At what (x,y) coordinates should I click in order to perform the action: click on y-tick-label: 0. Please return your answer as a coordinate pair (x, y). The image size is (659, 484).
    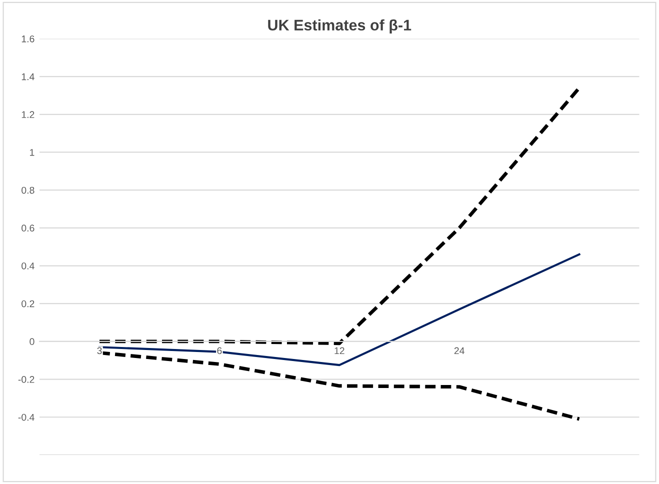
    Looking at the image, I should click on (32, 342).